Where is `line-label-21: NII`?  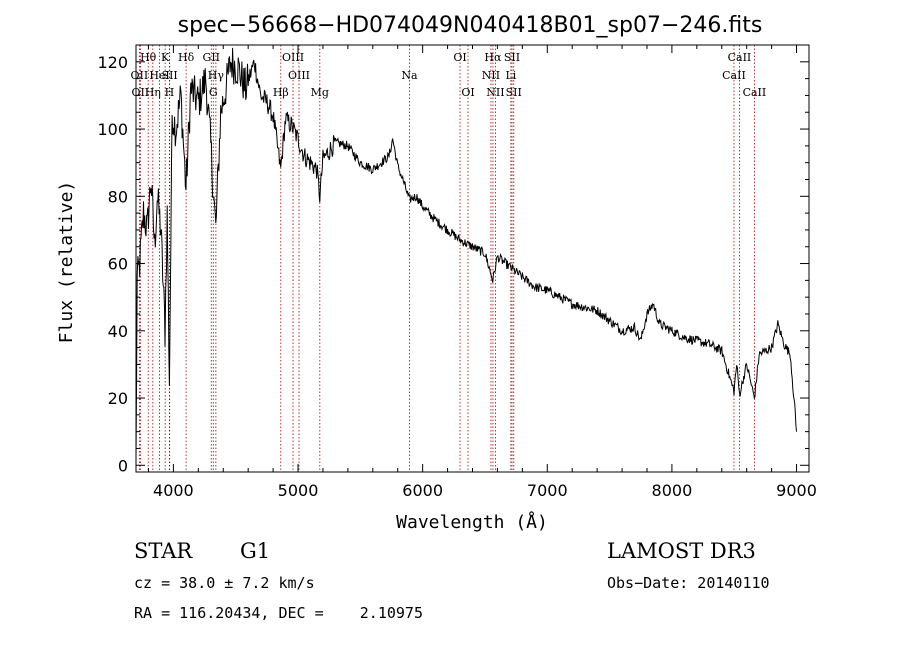
line-label-21: NII is located at coordinates (495, 92).